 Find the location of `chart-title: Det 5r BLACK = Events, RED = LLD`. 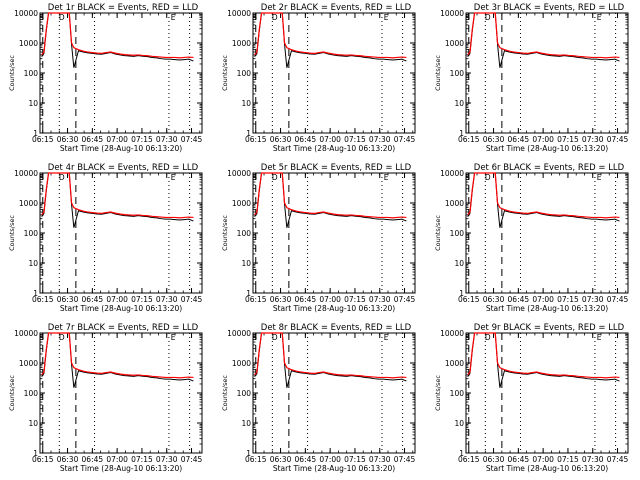

chart-title: Det 5r BLACK = Events, RED = LLD is located at coordinates (336, 168).